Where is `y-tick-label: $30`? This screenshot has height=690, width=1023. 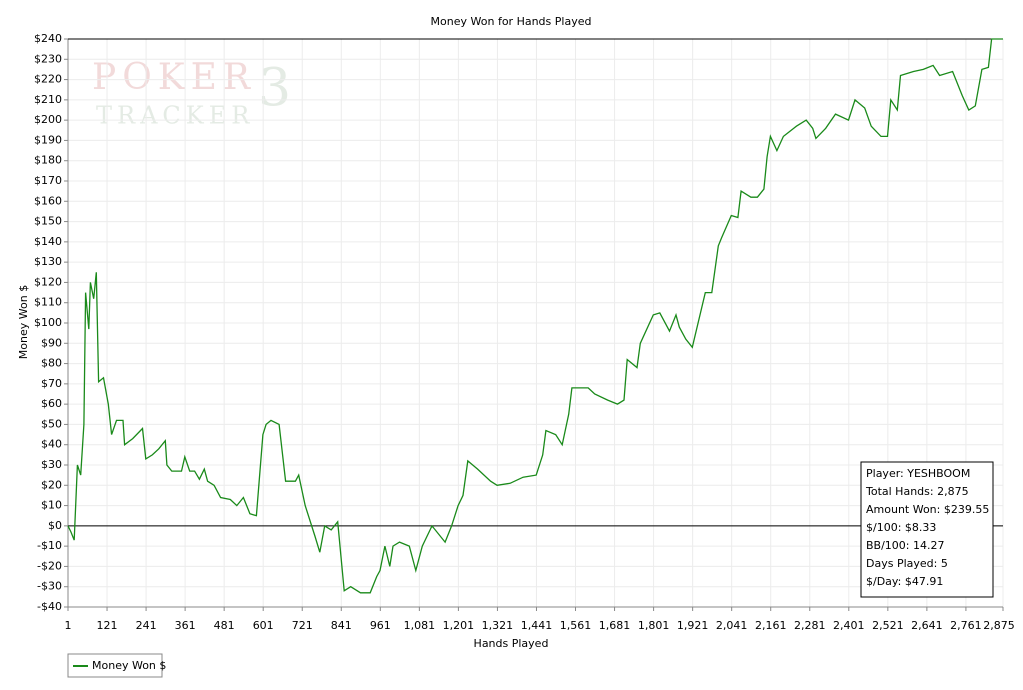
y-tick-label: $30 is located at coordinates (51, 464).